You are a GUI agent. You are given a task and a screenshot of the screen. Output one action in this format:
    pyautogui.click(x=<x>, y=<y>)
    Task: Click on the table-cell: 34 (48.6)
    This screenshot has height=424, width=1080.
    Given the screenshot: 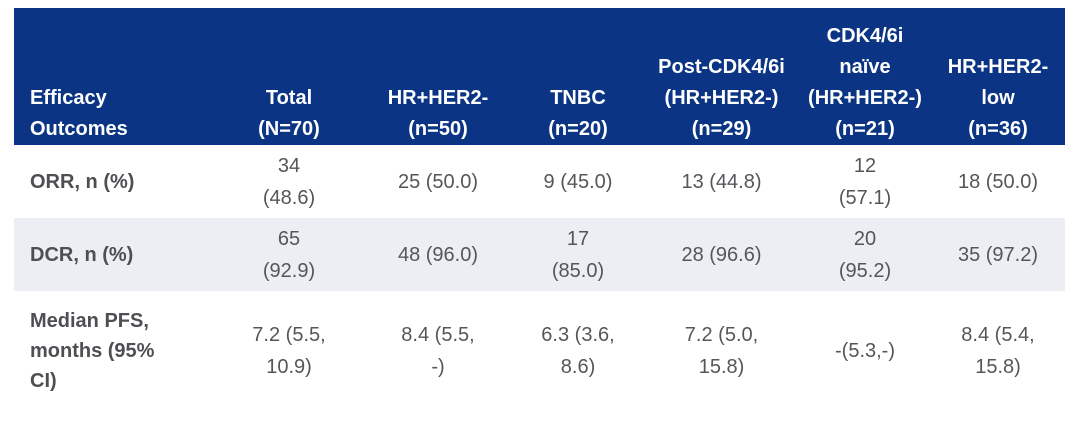 What is the action you would take?
    pyautogui.click(x=289, y=181)
    